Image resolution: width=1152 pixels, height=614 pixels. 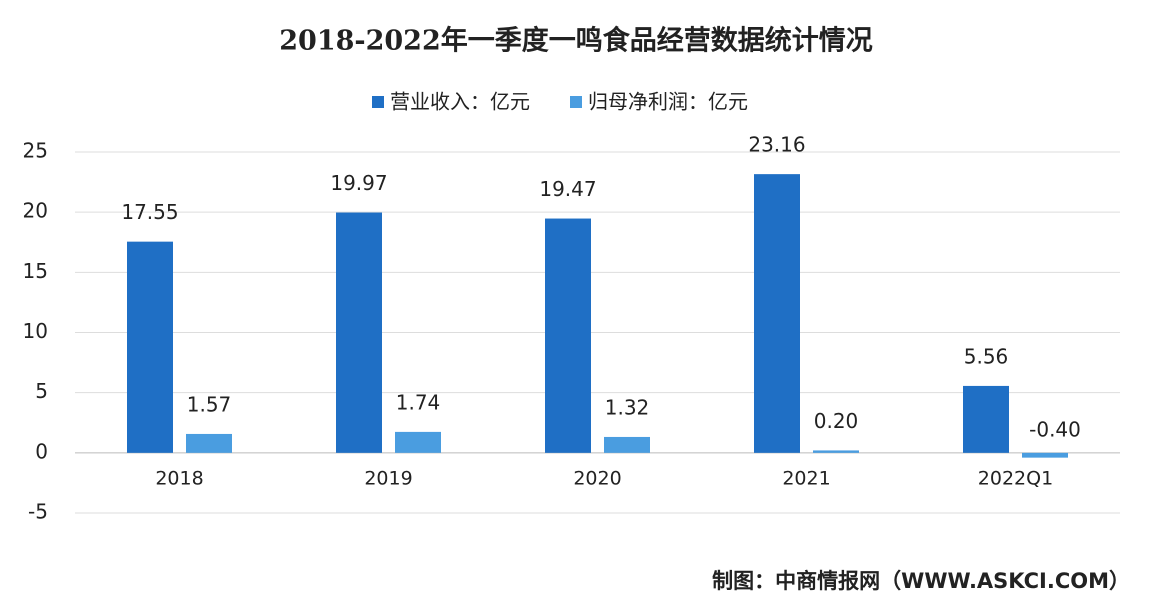 What do you see at coordinates (806, 478) in the screenshot?
I see `x-tick-label: 2021` at bounding box center [806, 478].